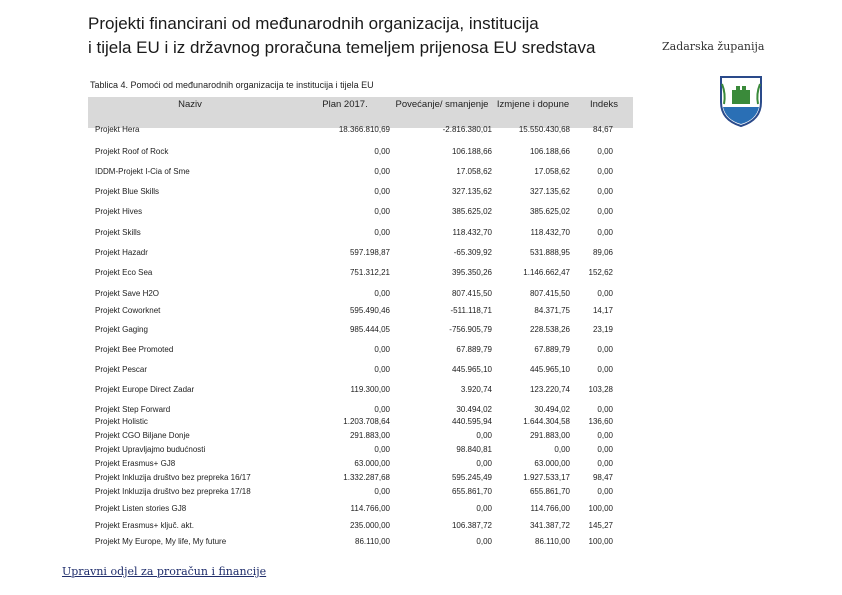 The height and width of the screenshot is (595, 842). What do you see at coordinates (533, 104) in the screenshot?
I see `header-cell: Izmjene i dopune` at bounding box center [533, 104].